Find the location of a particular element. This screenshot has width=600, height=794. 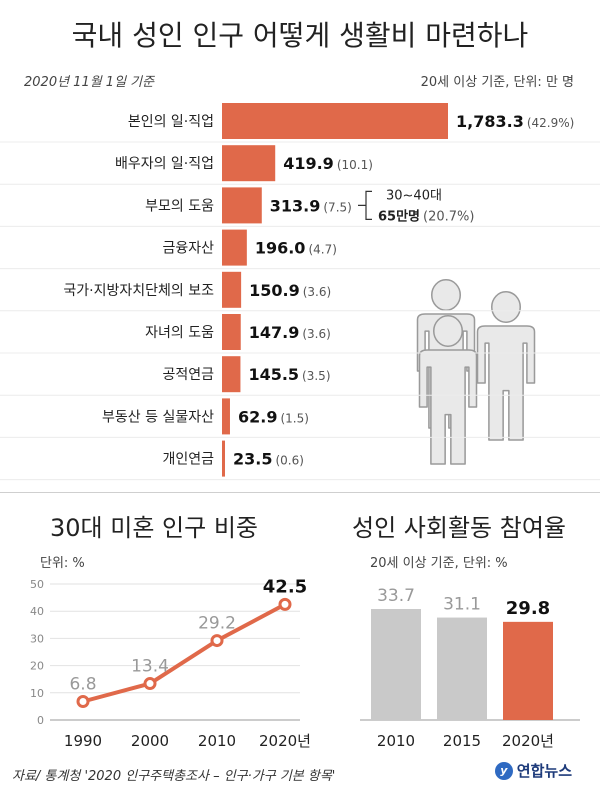

x-tick-label: 1990 is located at coordinates (83, 741).